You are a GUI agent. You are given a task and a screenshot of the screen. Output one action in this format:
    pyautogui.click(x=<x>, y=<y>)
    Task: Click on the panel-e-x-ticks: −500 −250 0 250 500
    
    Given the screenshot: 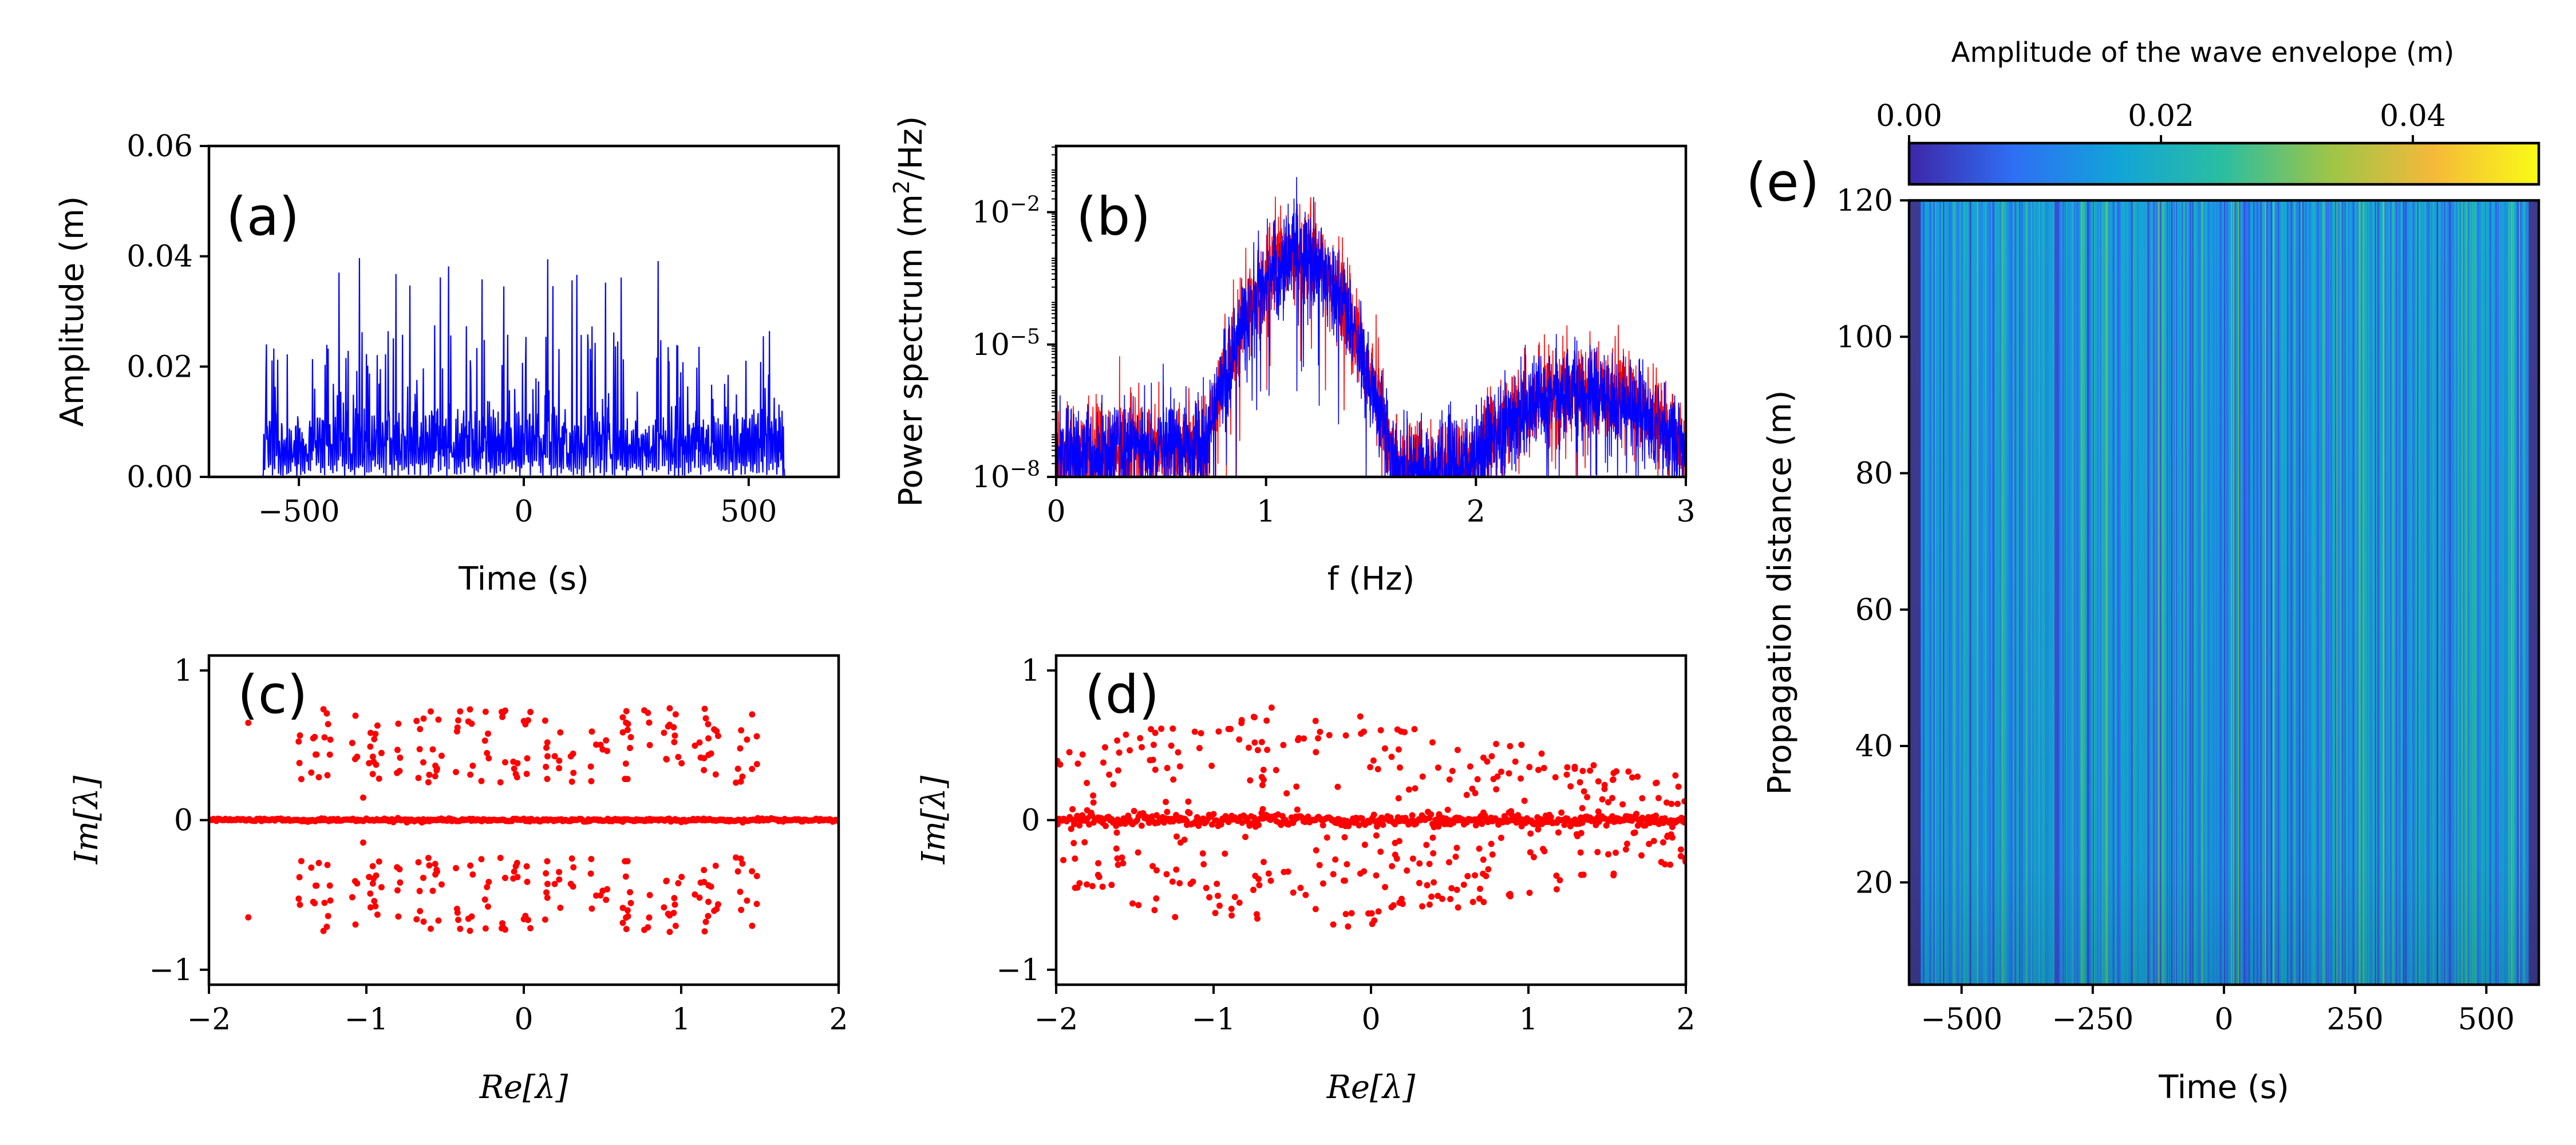 What is the action you would take?
    pyautogui.click(x=2218, y=1011)
    